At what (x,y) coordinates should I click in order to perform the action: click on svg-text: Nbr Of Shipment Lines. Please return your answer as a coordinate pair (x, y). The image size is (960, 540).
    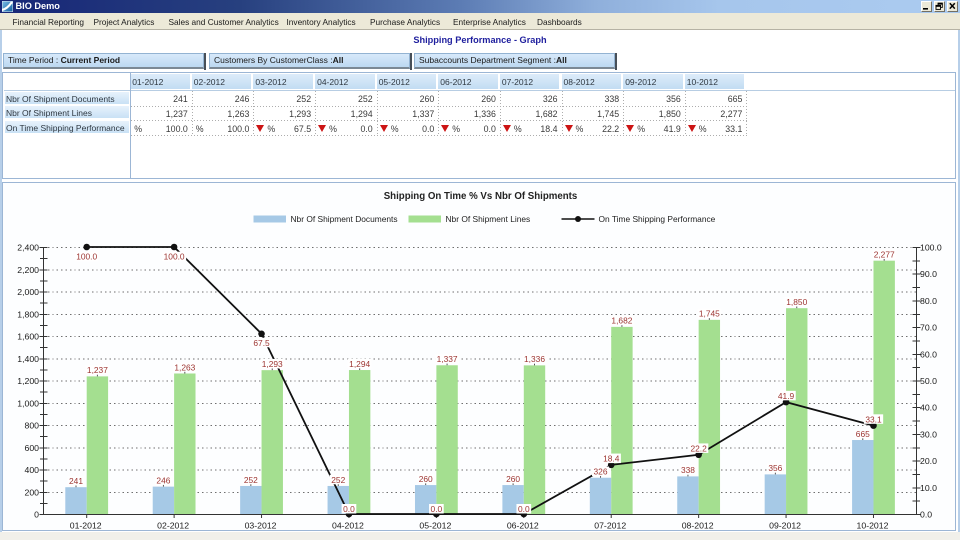
    Looking at the image, I should click on (488, 219).